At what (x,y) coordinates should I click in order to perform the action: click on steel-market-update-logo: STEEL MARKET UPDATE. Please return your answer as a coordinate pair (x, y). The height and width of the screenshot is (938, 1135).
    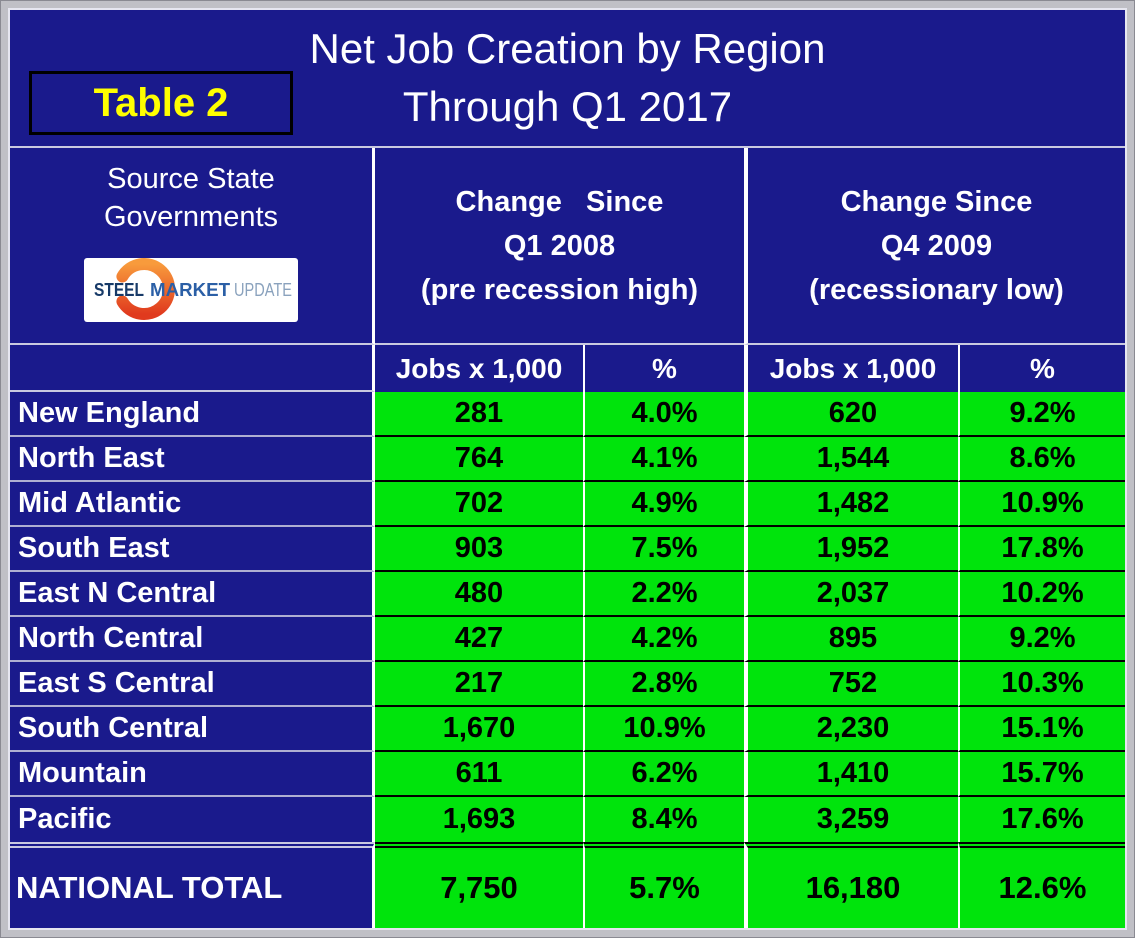
    Looking at the image, I should click on (191, 292).